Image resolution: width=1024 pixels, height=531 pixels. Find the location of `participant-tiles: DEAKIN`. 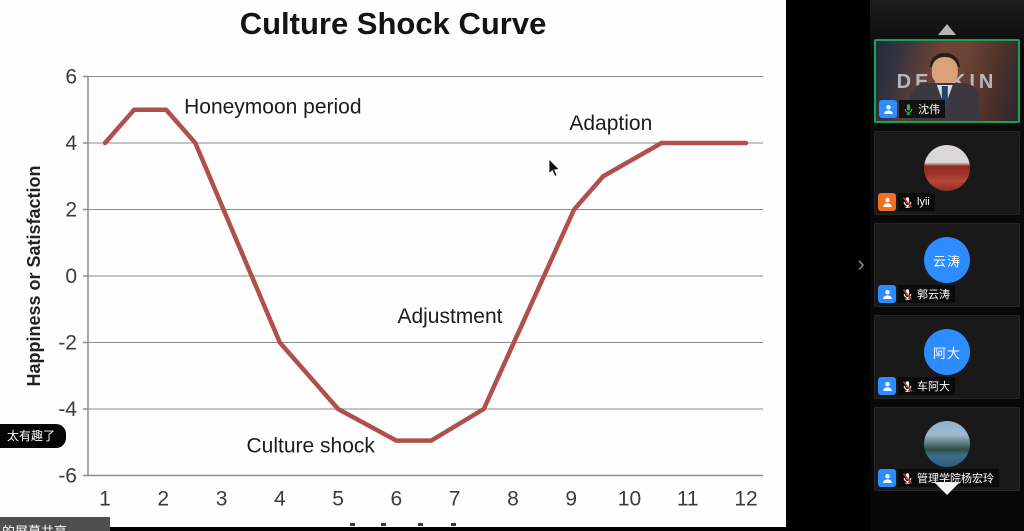

participant-tiles: DEAKIN is located at coordinates (947, 269).